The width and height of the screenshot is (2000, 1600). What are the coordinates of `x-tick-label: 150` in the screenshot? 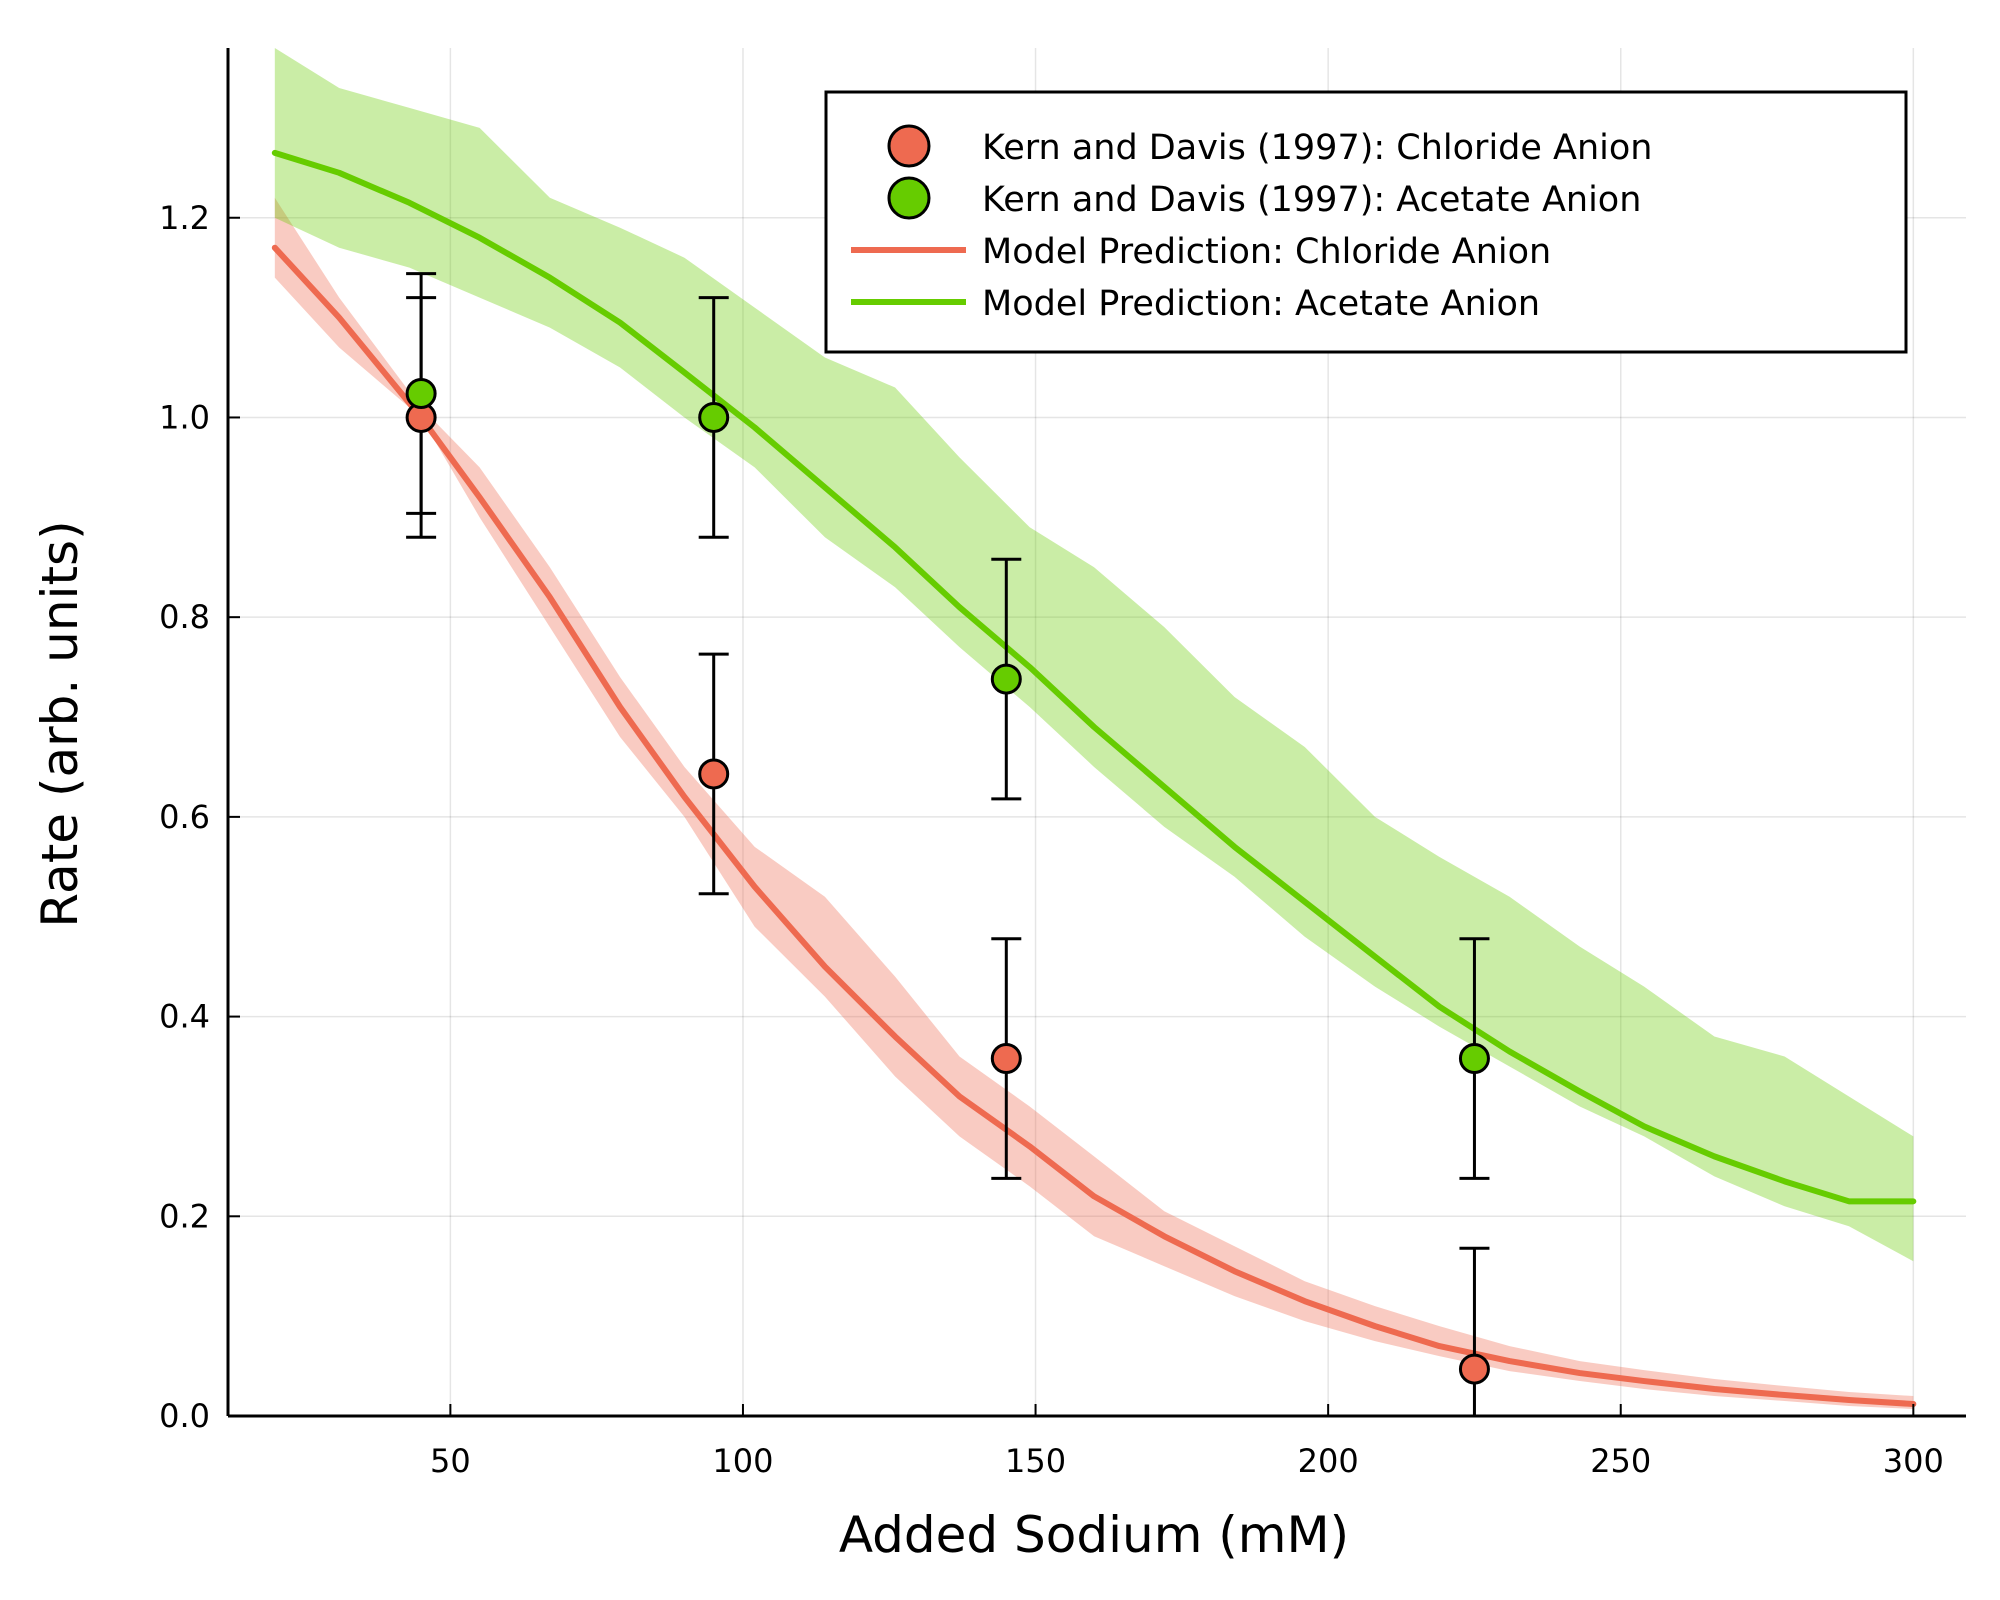 It's located at (1035, 1461).